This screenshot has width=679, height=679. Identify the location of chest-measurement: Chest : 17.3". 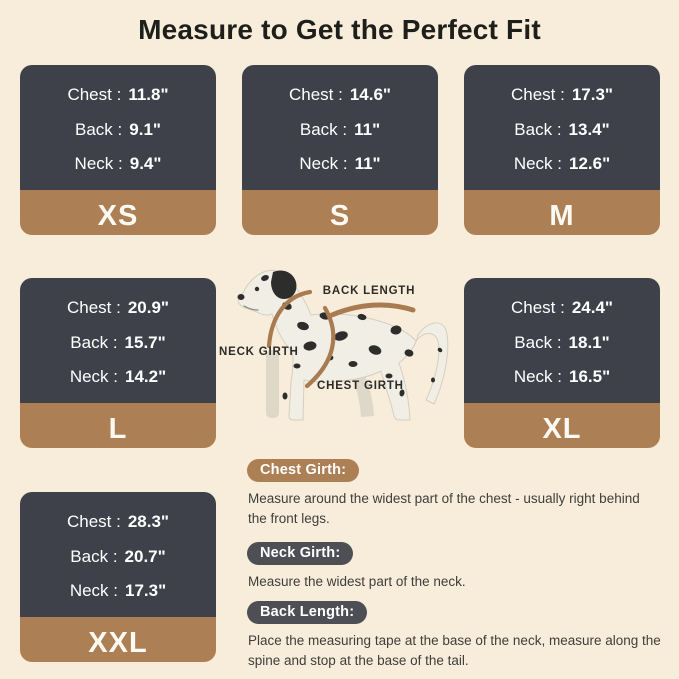
(562, 95).